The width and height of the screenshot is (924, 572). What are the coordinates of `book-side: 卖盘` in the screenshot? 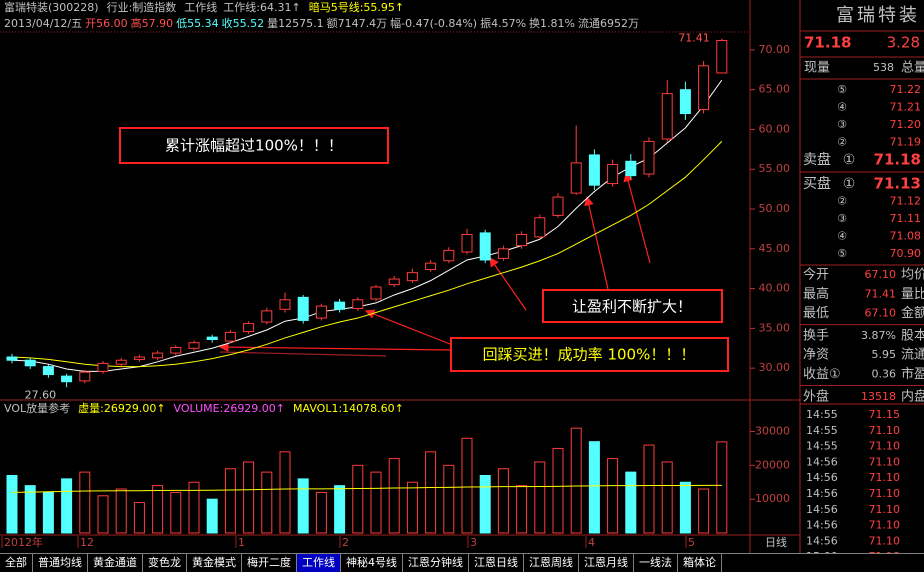 It's located at (817, 159).